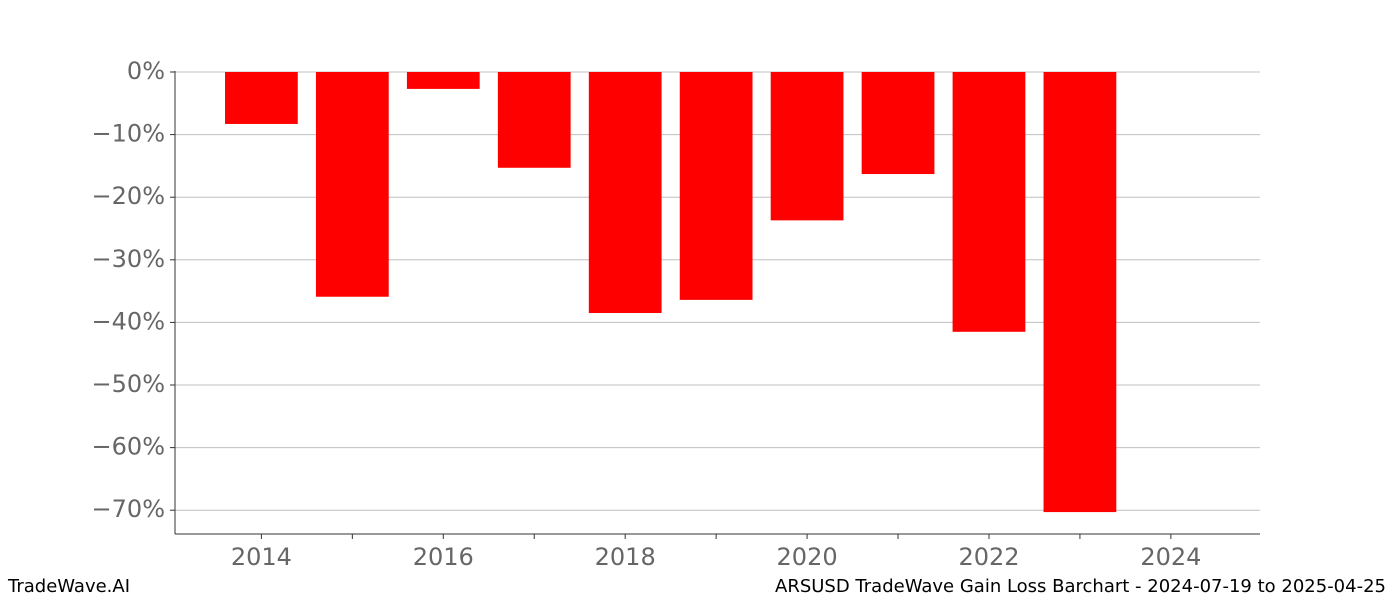  What do you see at coordinates (128, 509) in the screenshot?
I see `y-tick-label: −70%` at bounding box center [128, 509].